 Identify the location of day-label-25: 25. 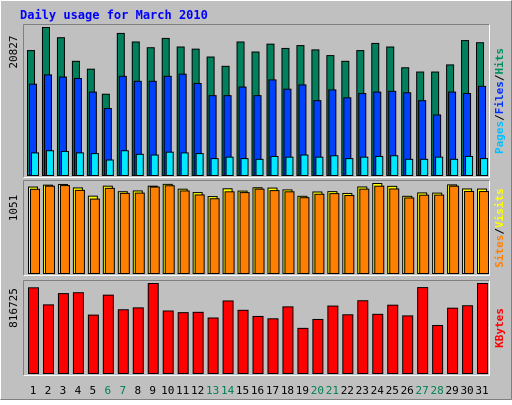
(392, 390).